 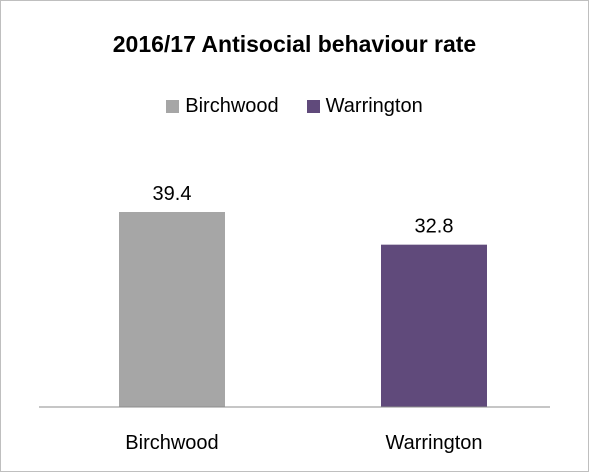 I want to click on data-label-birchwood: 39.4, so click(x=172, y=194).